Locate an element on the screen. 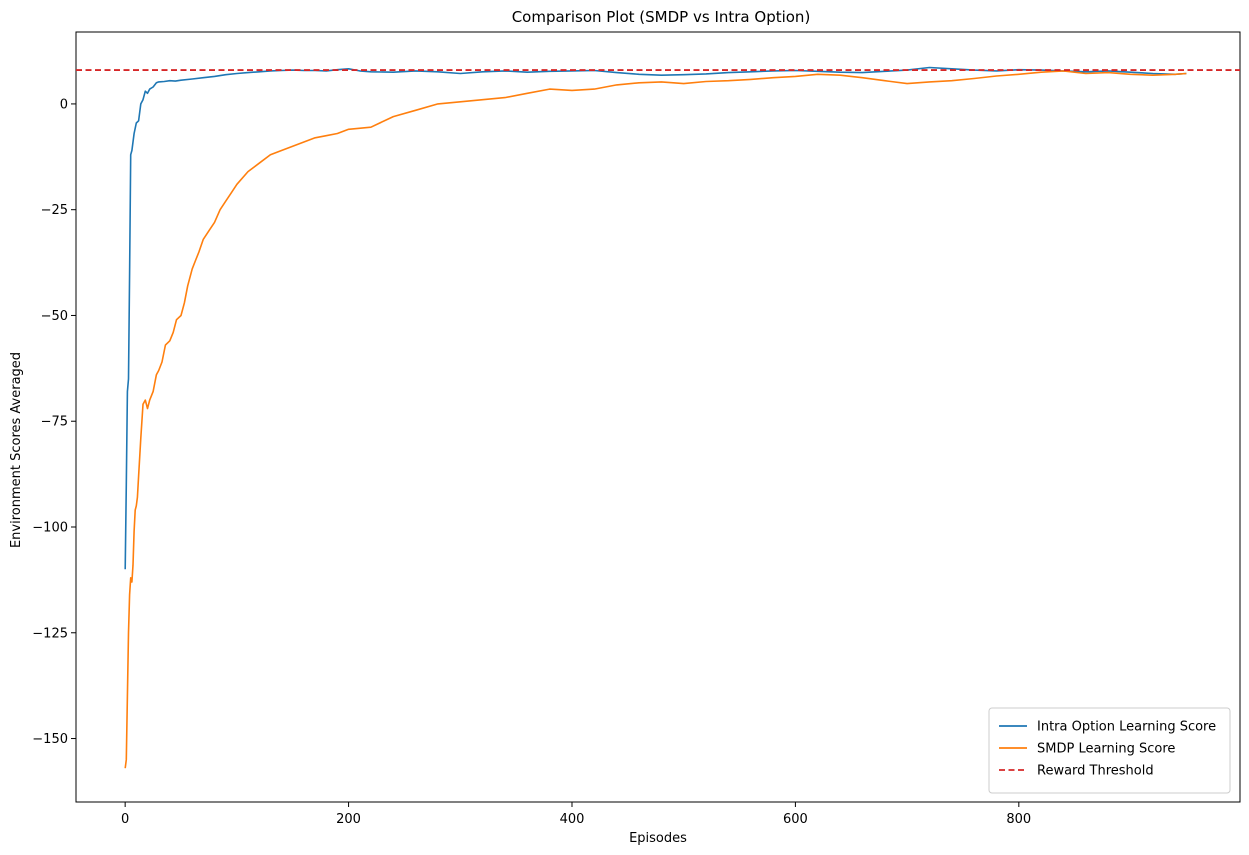 This screenshot has height=855, width=1249. x-tick-label: 600 is located at coordinates (795, 819).